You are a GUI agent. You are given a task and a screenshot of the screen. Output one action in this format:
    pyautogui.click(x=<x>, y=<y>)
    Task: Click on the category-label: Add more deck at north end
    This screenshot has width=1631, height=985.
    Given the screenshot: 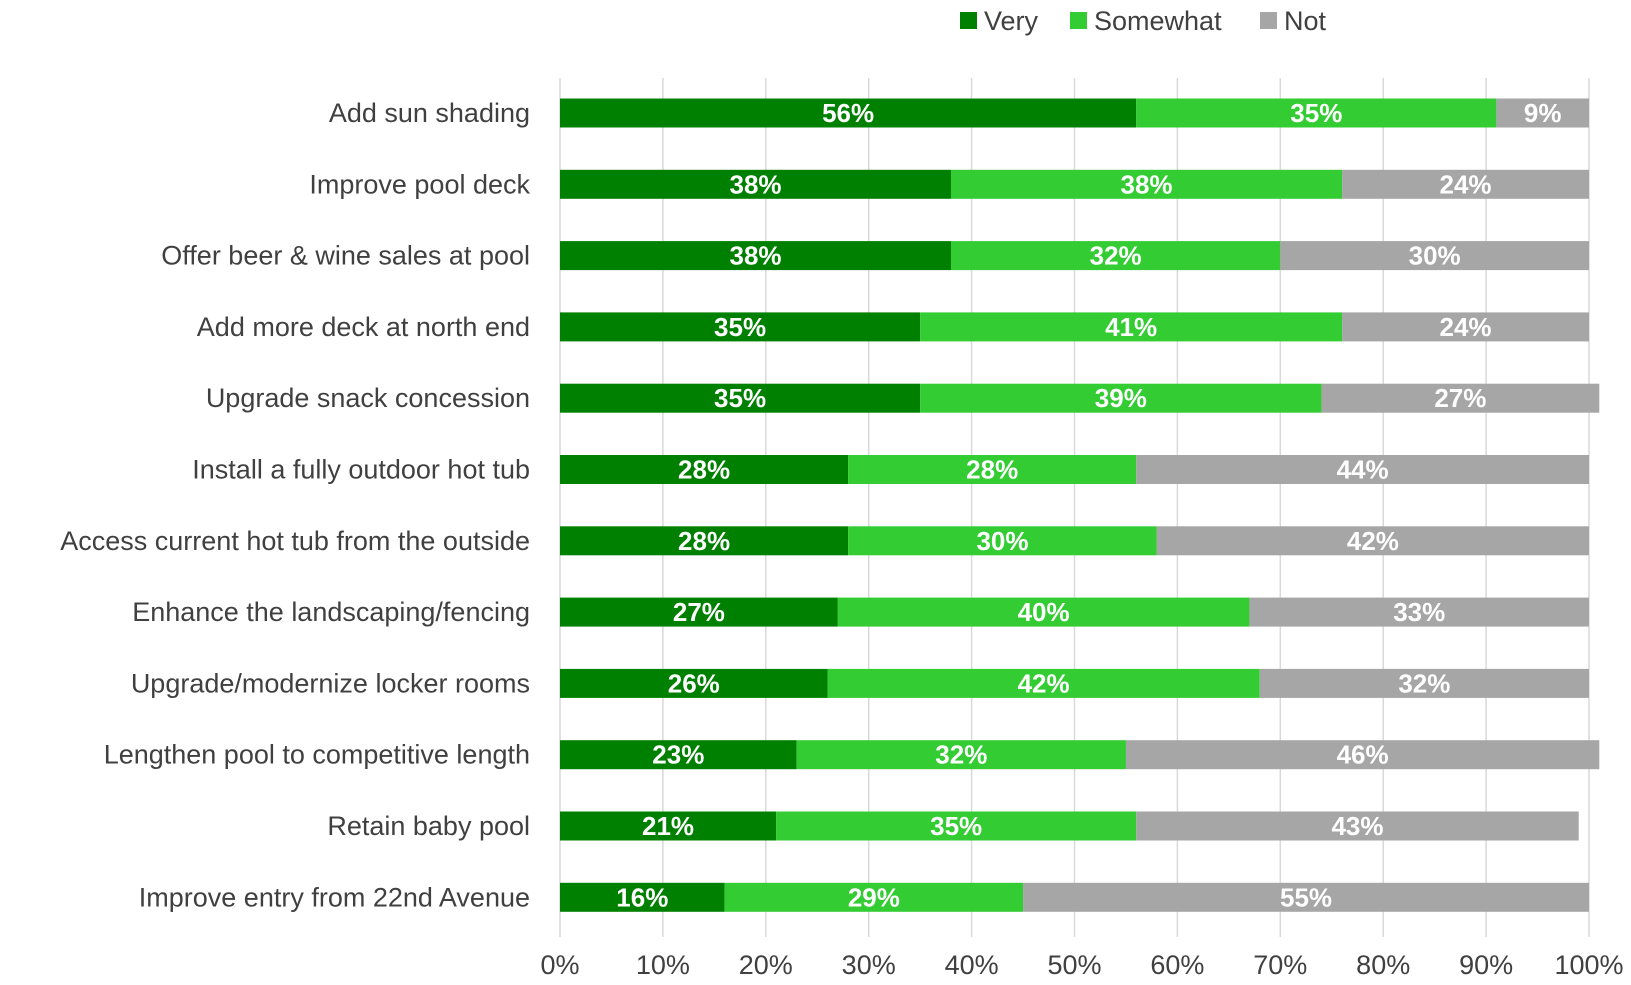 What is the action you would take?
    pyautogui.click(x=363, y=327)
    